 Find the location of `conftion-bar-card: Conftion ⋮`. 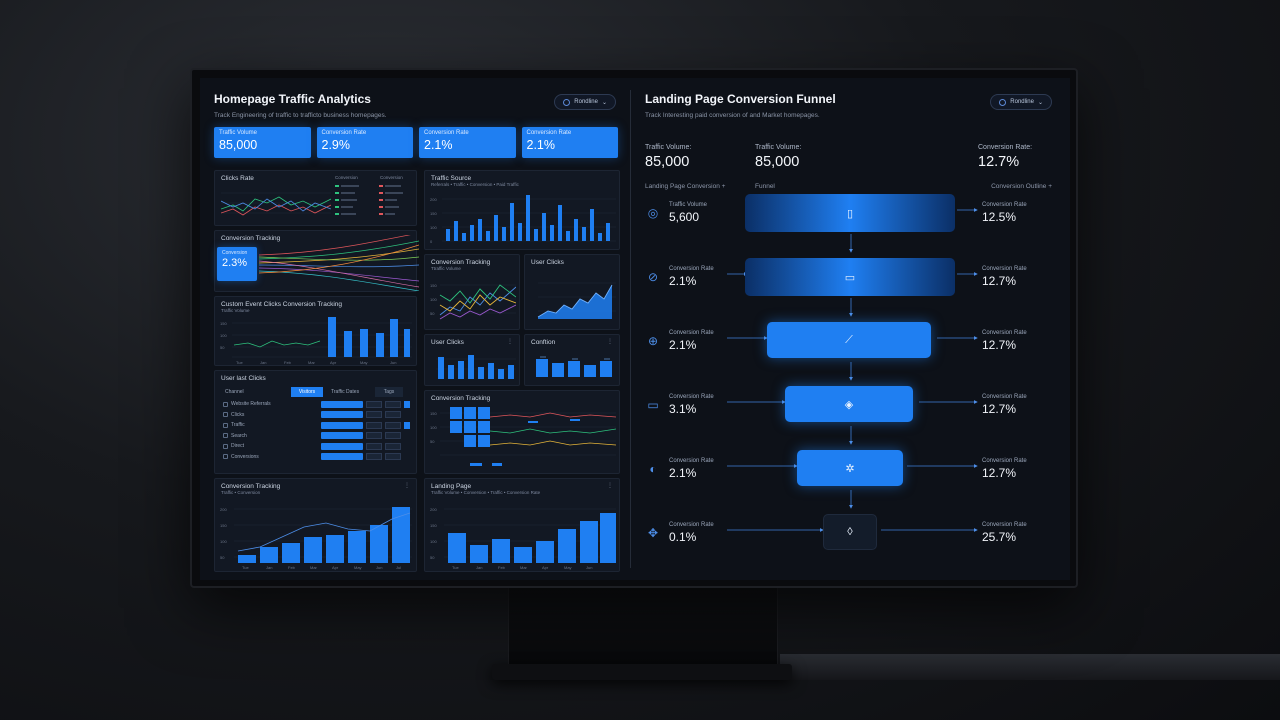

conftion-bar-card: Conftion ⋮ is located at coordinates (572, 360).